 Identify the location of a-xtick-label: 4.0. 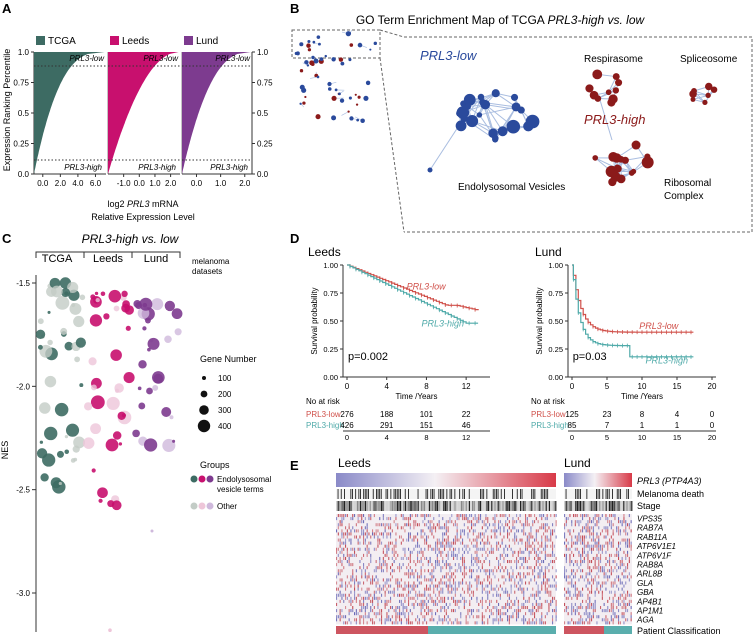
(78, 183).